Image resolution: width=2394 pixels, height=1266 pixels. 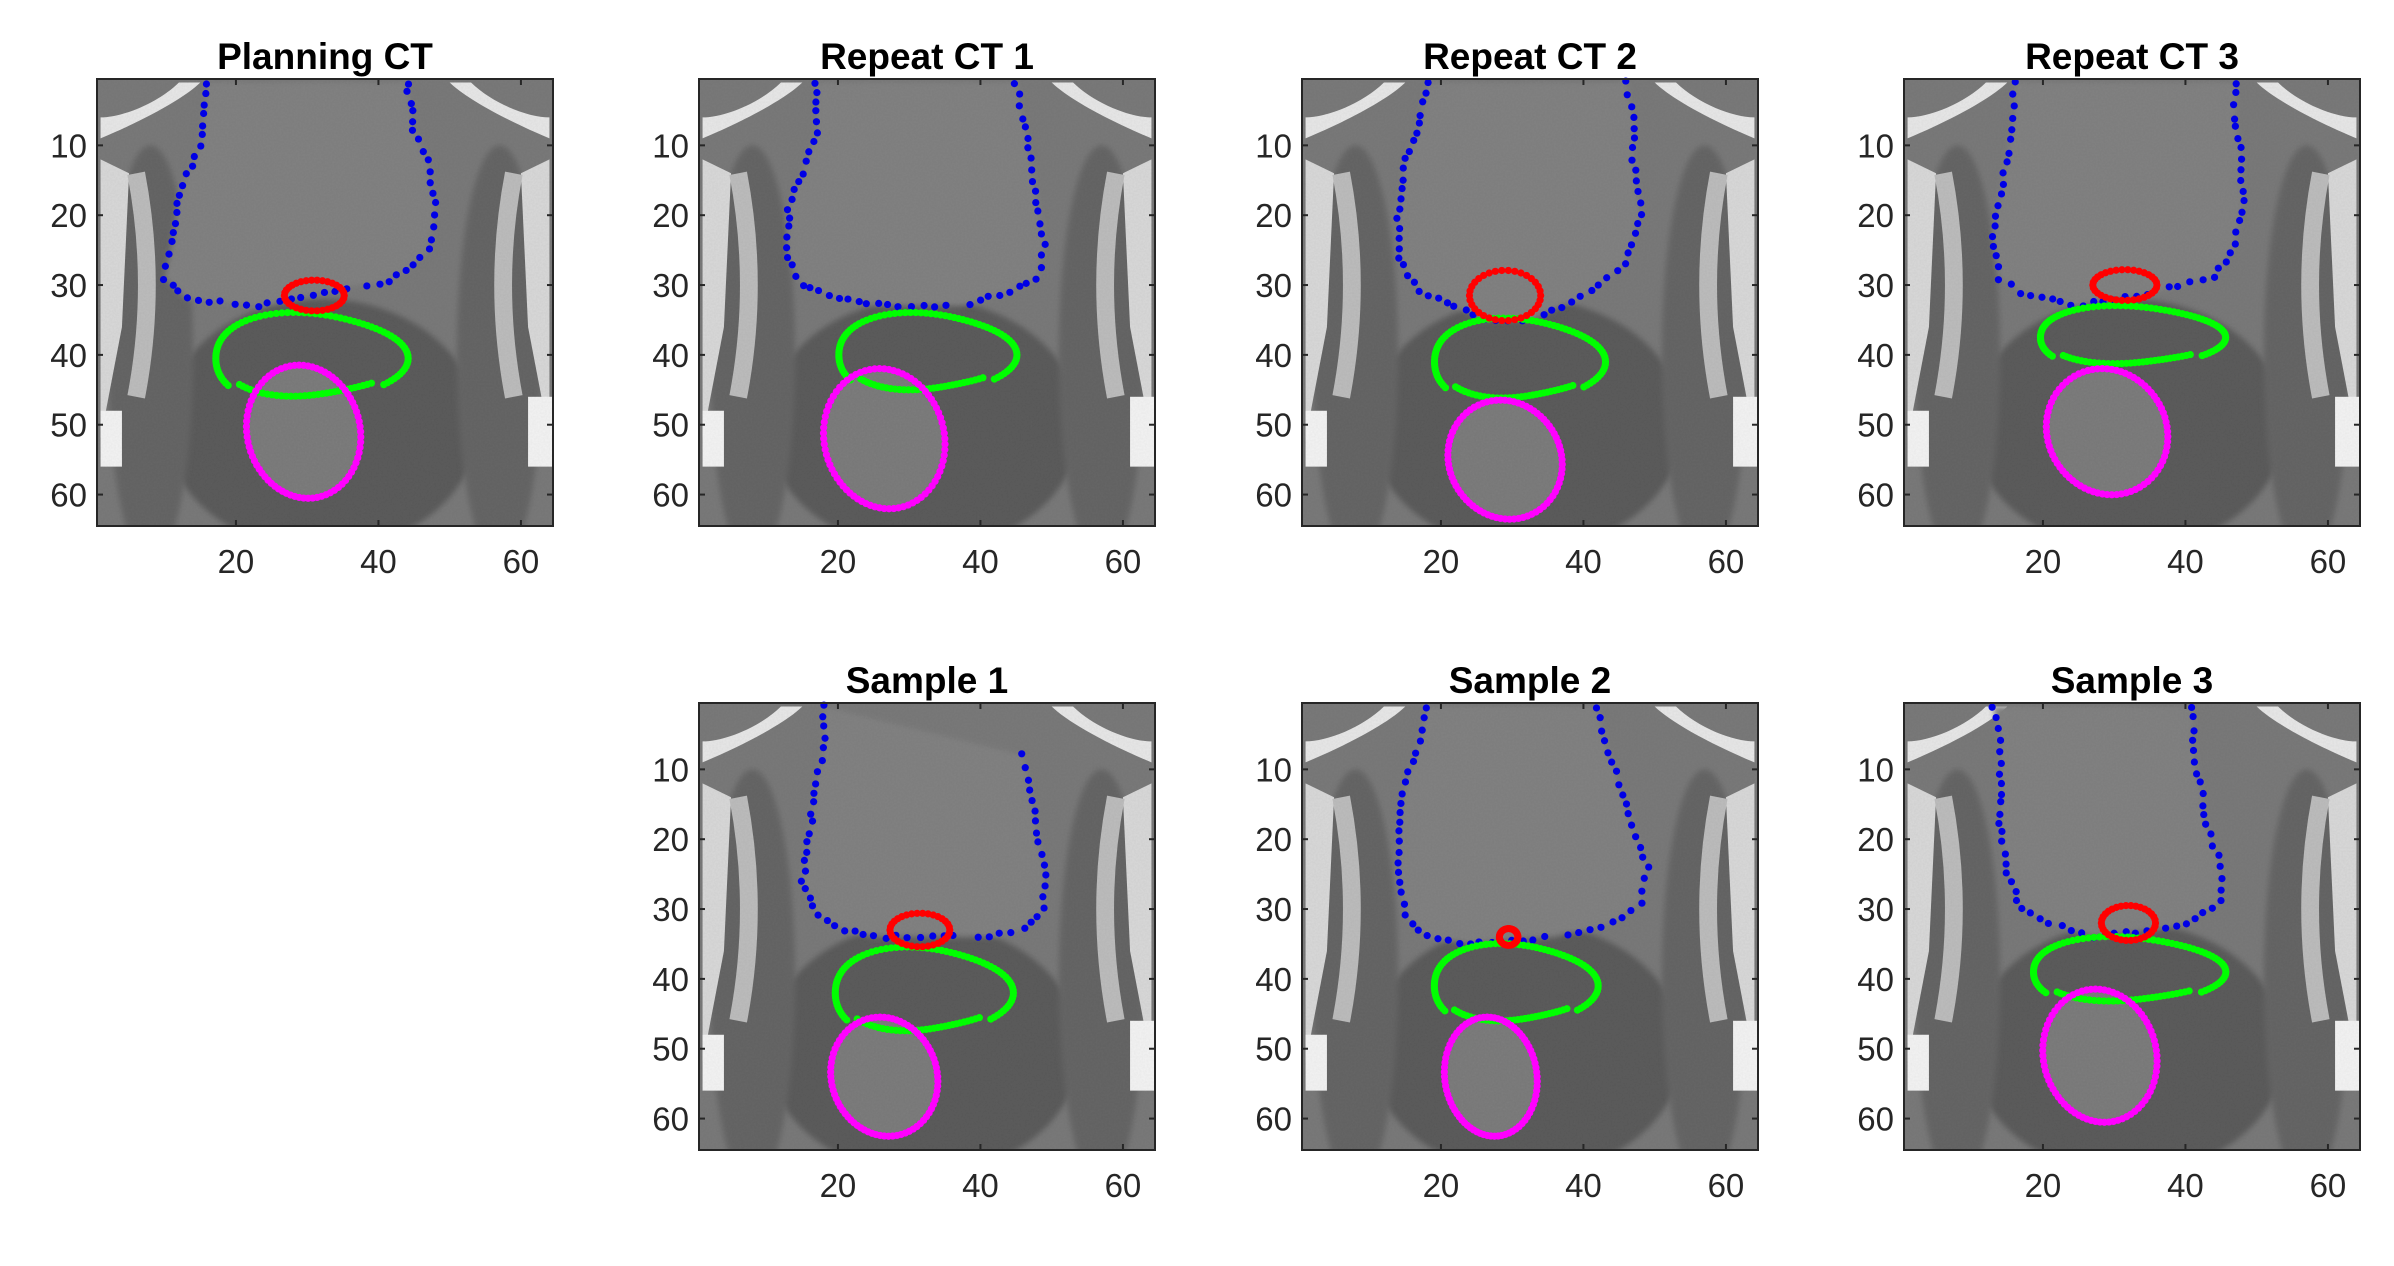 I want to click on panel-repeat-ct-3: 20 40 60 10 20 30 40 50 60 Repeat CT 3, so click(x=2109, y=308).